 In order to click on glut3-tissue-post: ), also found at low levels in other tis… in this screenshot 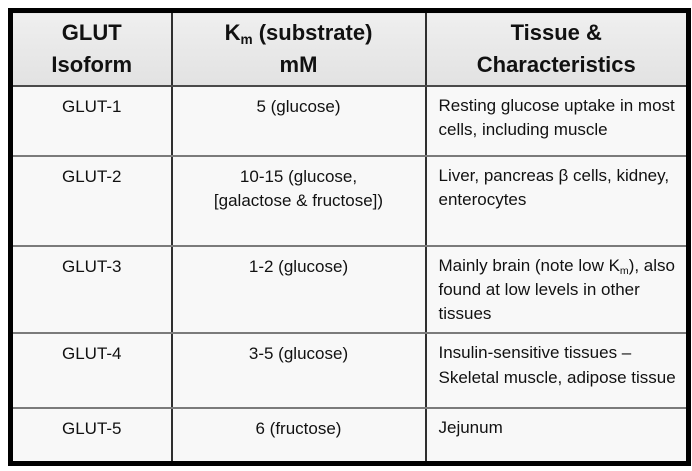, I will do `click(557, 289)`.